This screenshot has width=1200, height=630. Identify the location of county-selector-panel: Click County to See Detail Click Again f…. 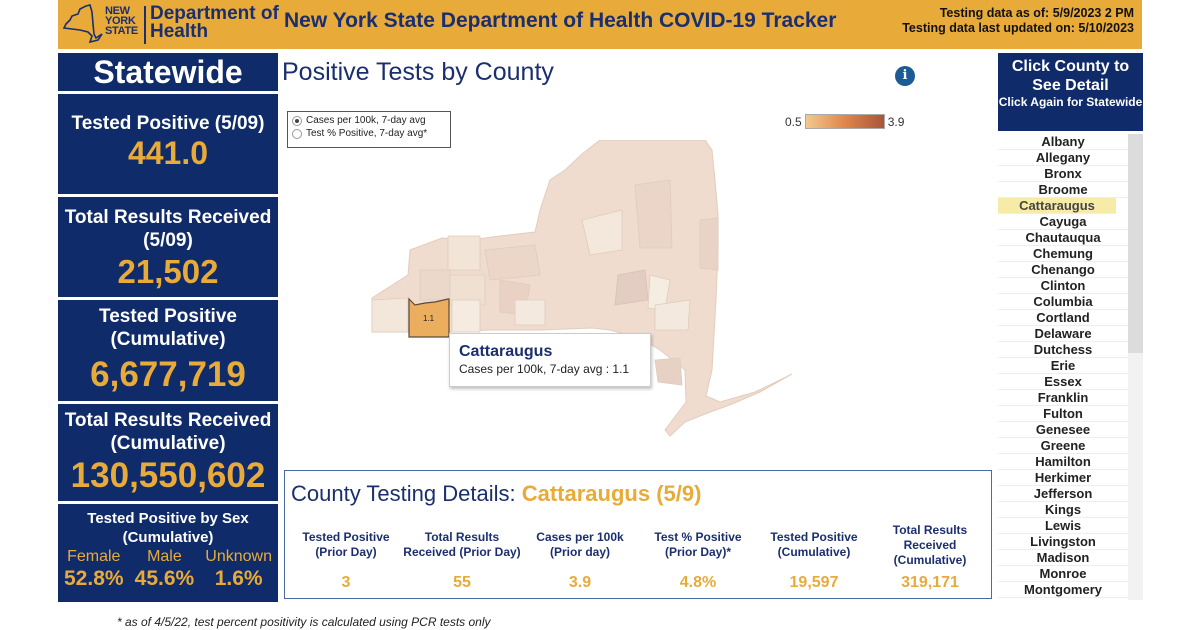
(1070, 326).